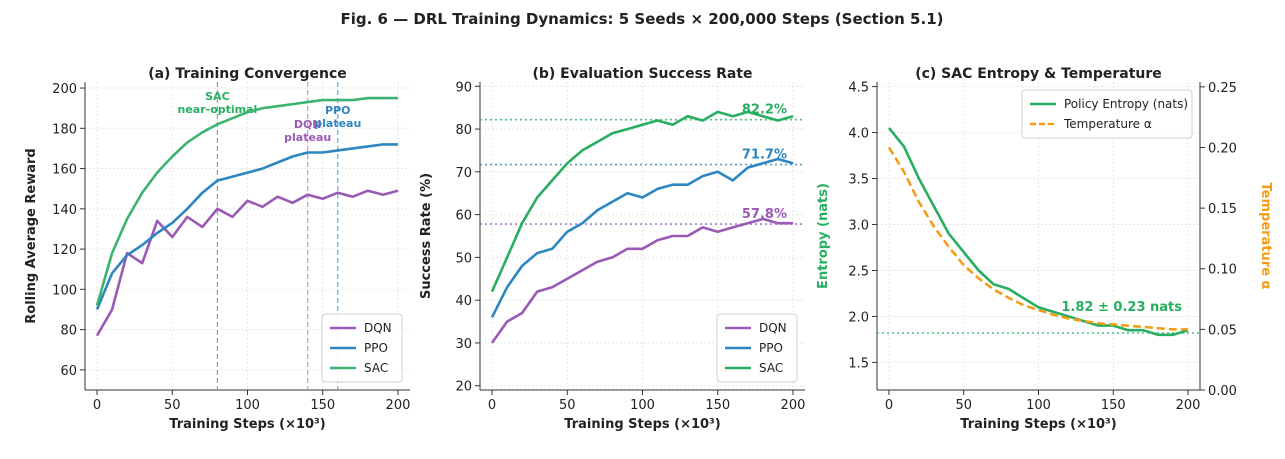 This screenshot has height=459, width=1285. I want to click on y-axis-label: Success Rate (%), so click(426, 236).